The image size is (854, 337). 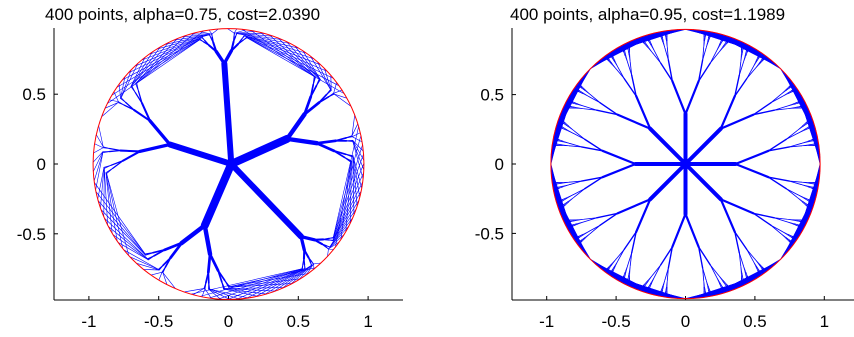 What do you see at coordinates (647, 14) in the screenshot?
I see `chart-title: 400 points, alpha=0.95, cost=1.1989` at bounding box center [647, 14].